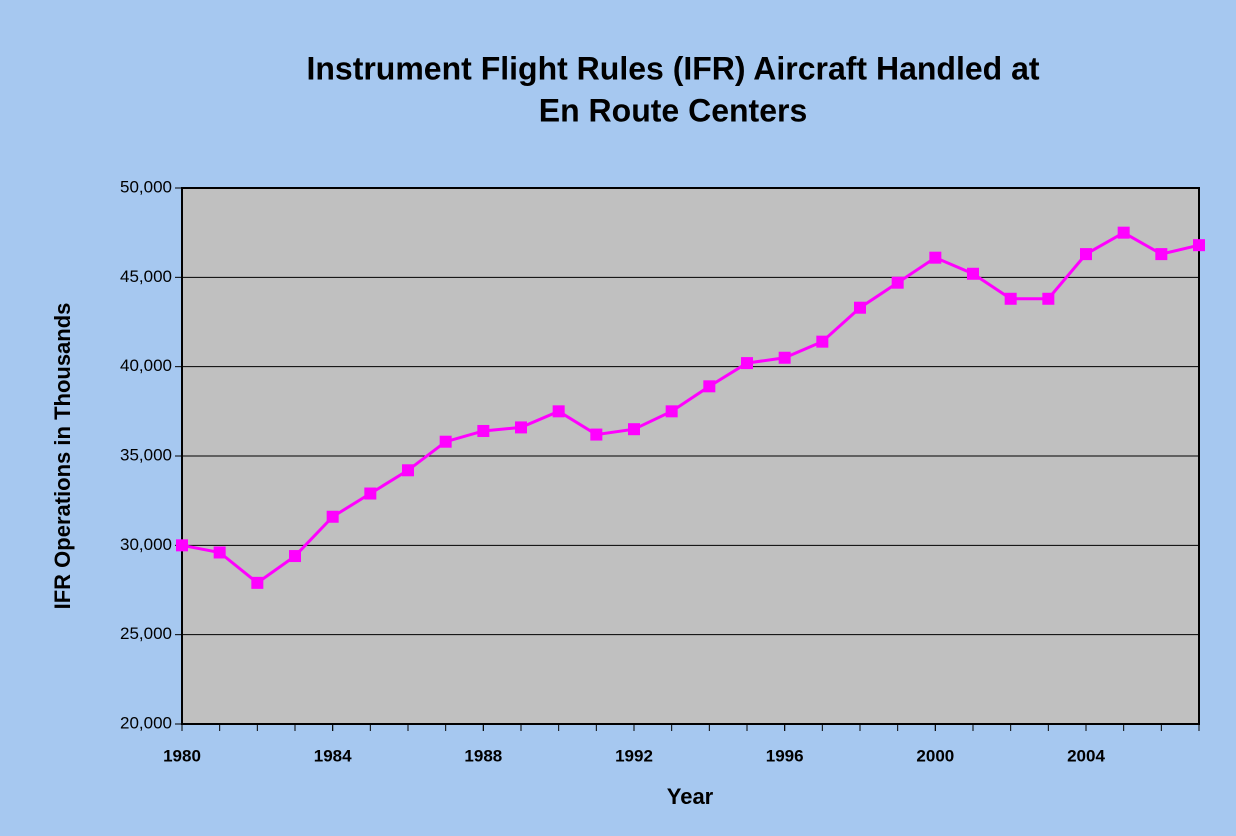  What do you see at coordinates (146, 365) in the screenshot?
I see `y-tick-label: 40,000` at bounding box center [146, 365].